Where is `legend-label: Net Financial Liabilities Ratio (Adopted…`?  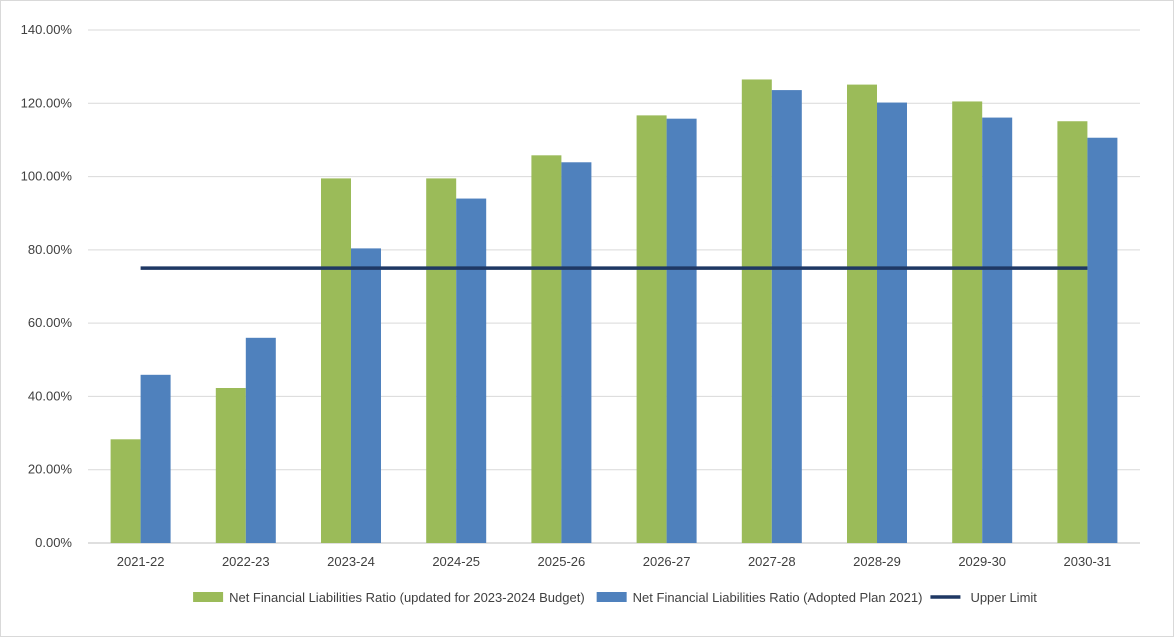
legend-label: Net Financial Liabilities Ratio (Adopted… is located at coordinates (778, 597).